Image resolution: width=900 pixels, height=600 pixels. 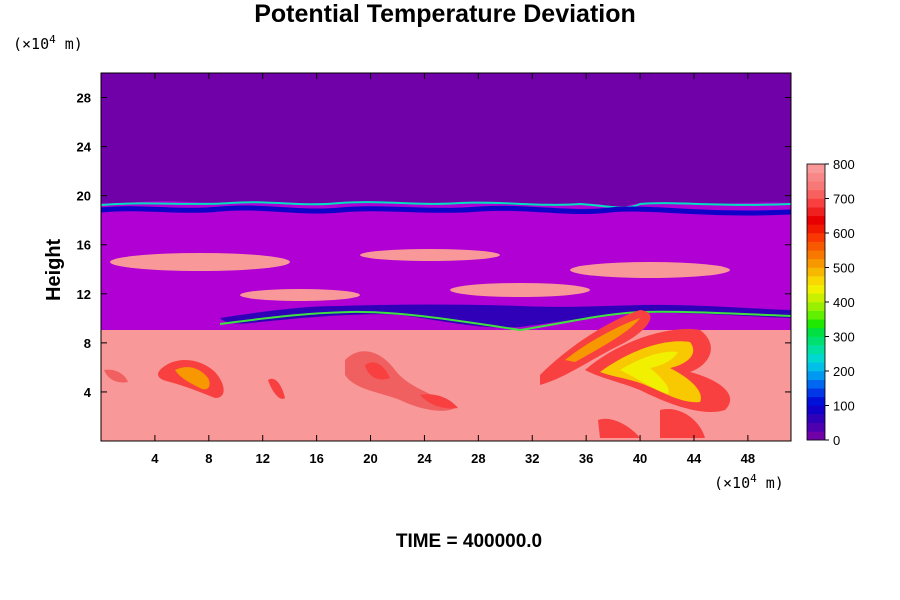 What do you see at coordinates (844, 268) in the screenshot?
I see `colorbar-label: 500` at bounding box center [844, 268].